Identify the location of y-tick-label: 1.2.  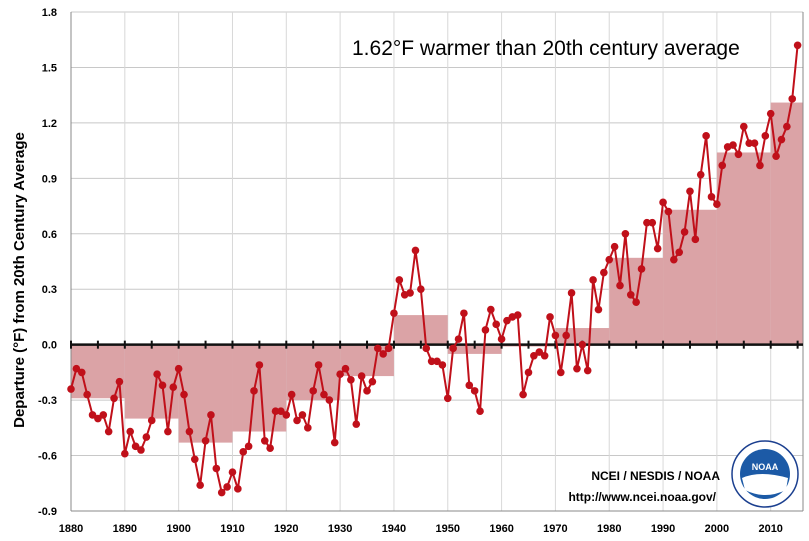
(49, 124).